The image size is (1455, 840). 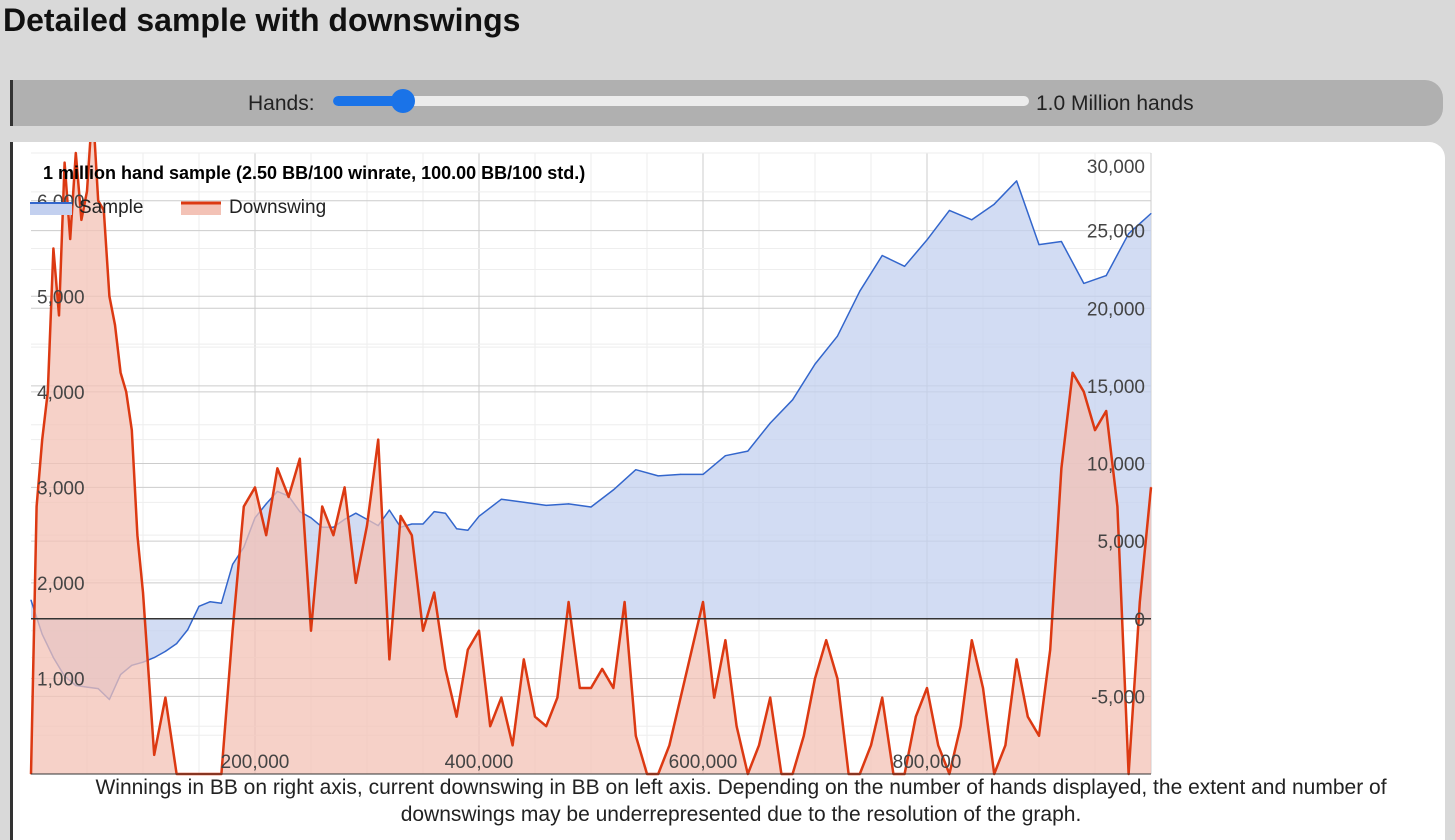 What do you see at coordinates (262, 20) in the screenshot?
I see `page-title: Detailed sample with downswings` at bounding box center [262, 20].